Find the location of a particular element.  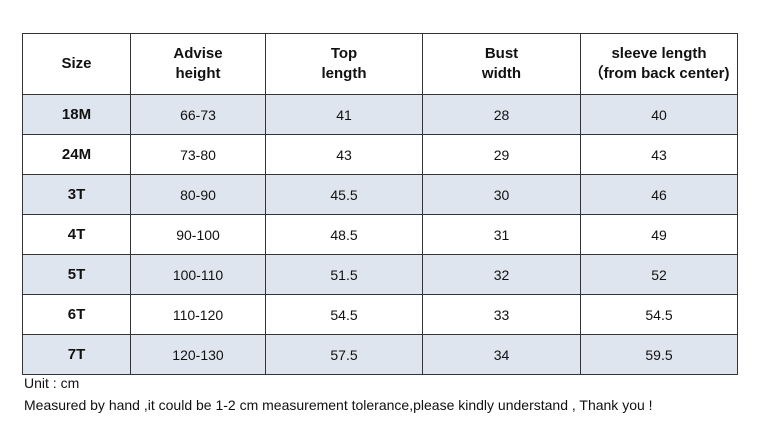

value-cell: 49 is located at coordinates (659, 234).